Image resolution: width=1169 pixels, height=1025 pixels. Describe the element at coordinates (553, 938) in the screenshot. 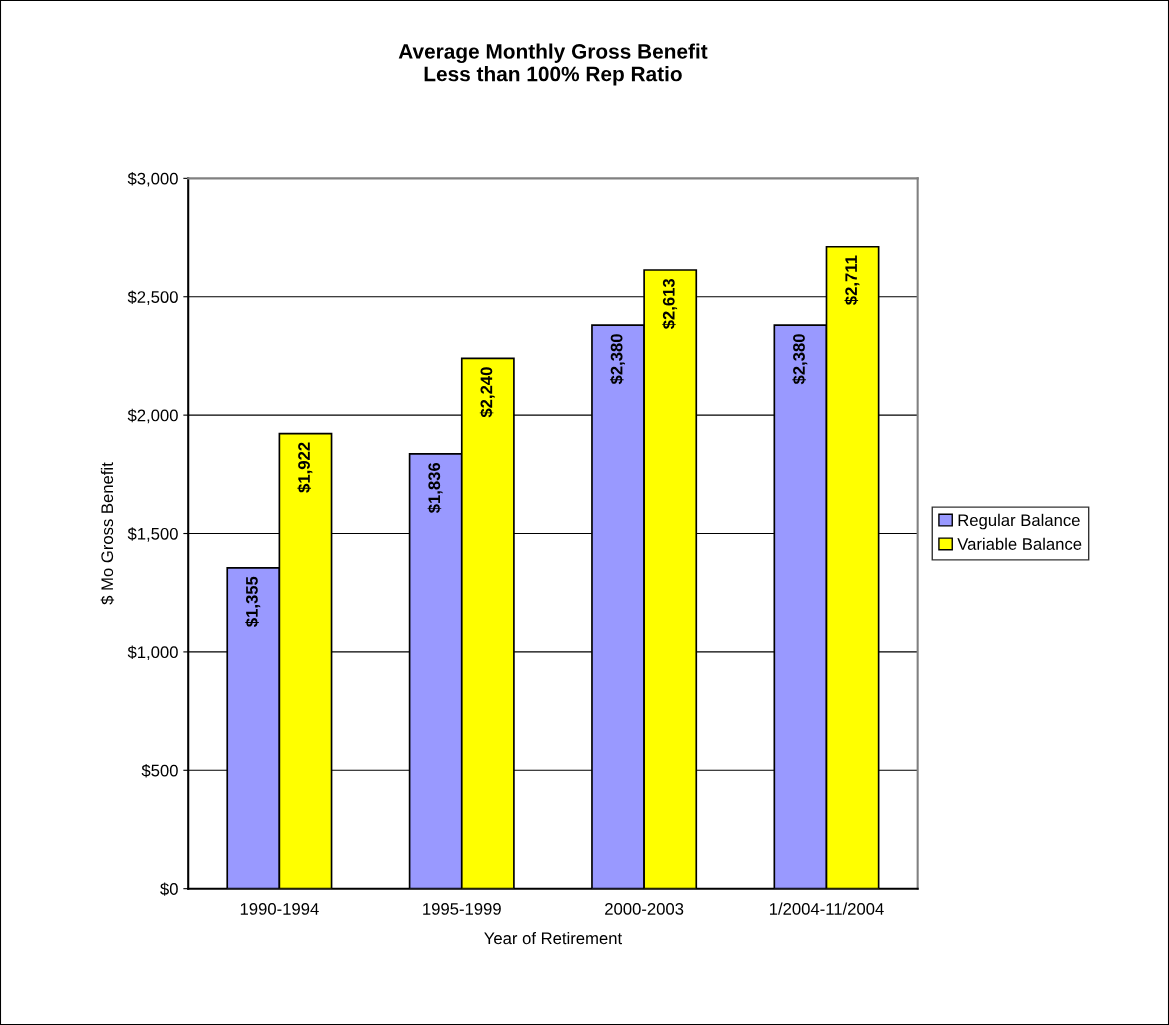

I see `x-axis-title: Year of Retirement` at that location.